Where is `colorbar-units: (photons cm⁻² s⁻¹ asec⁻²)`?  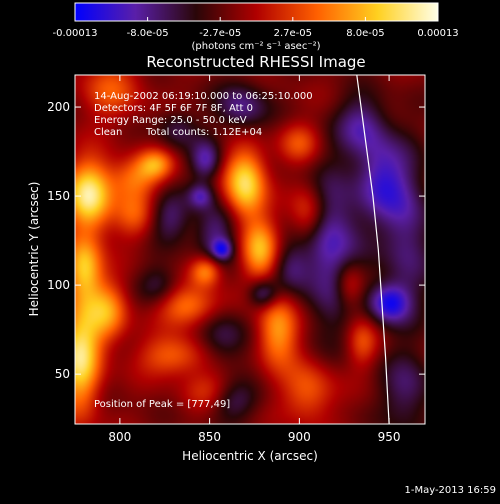 colorbar-units: (photons cm⁻² s⁻¹ asec⁻²) is located at coordinates (255, 46).